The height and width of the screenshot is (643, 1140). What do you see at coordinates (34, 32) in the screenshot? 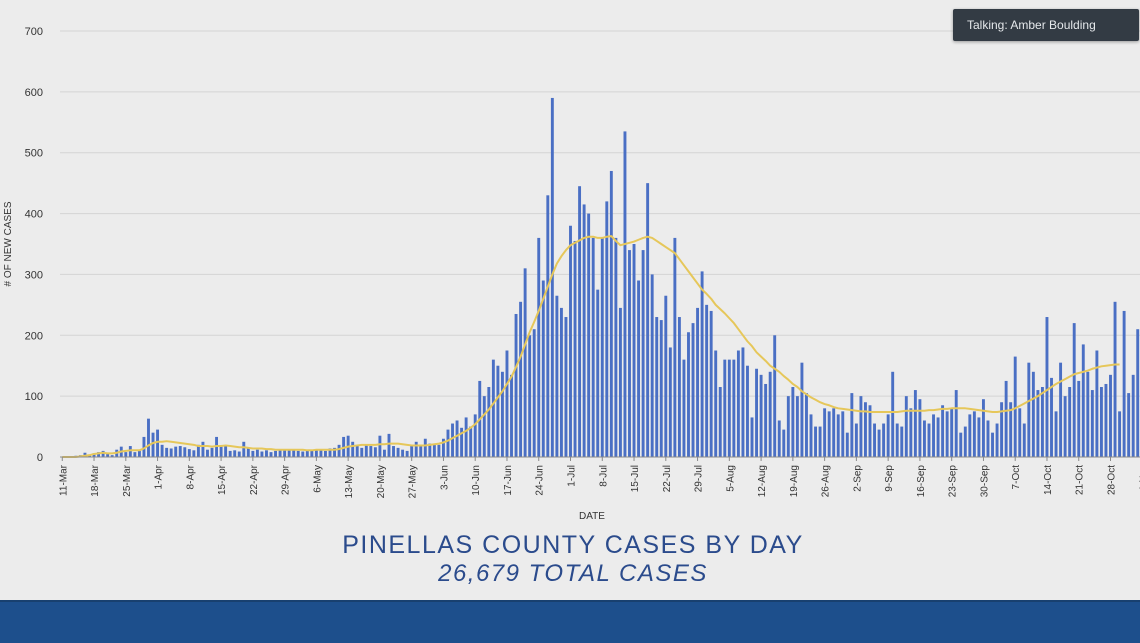
I see `y-tick-label: 700` at bounding box center [34, 32].